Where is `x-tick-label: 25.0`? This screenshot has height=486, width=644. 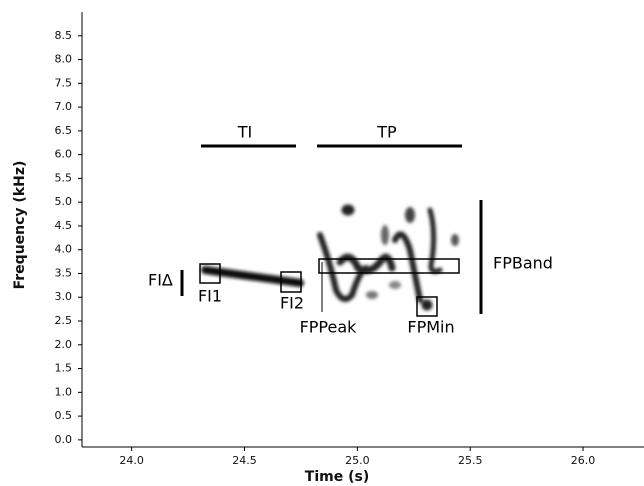 x-tick-label: 25.0 is located at coordinates (357, 460).